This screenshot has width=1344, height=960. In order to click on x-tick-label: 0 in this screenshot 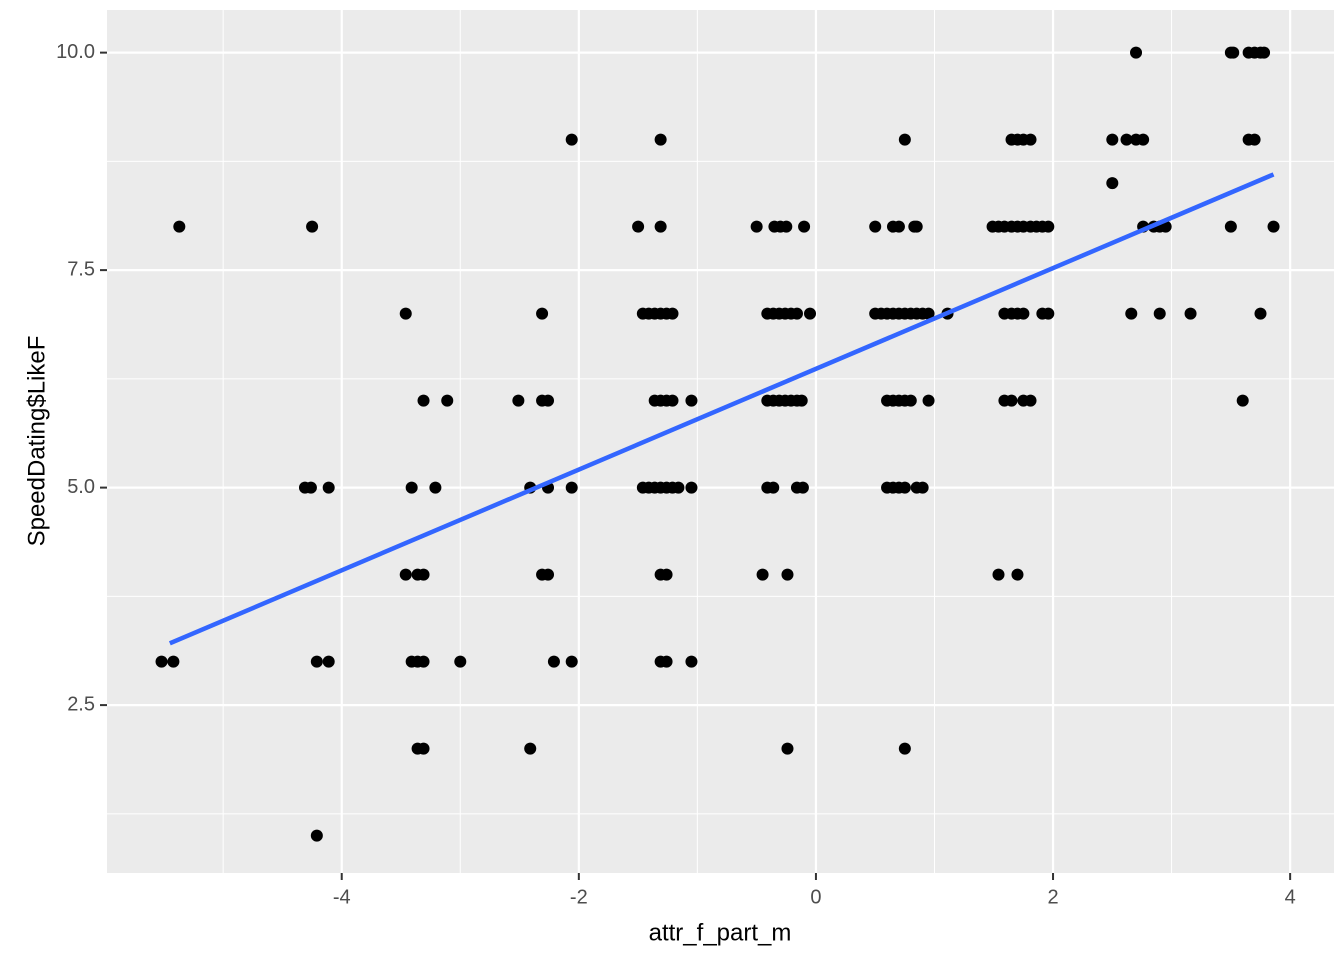, I will do `click(815, 897)`.